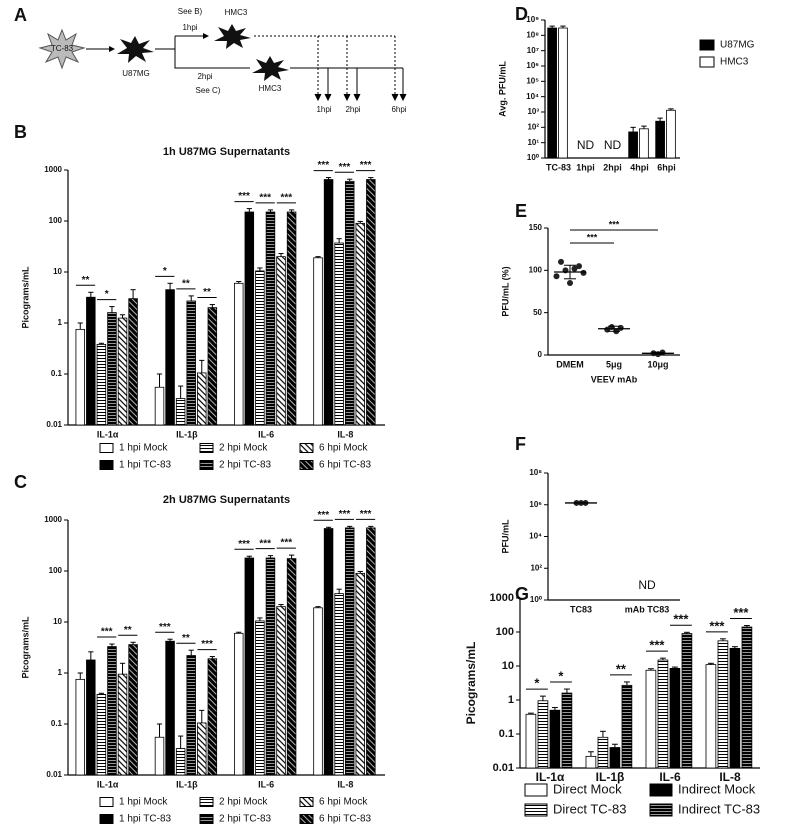 The height and width of the screenshot is (833, 800). What do you see at coordinates (535, 536) in the screenshot?
I see `y-tick-label: 10⁴` at bounding box center [535, 536].